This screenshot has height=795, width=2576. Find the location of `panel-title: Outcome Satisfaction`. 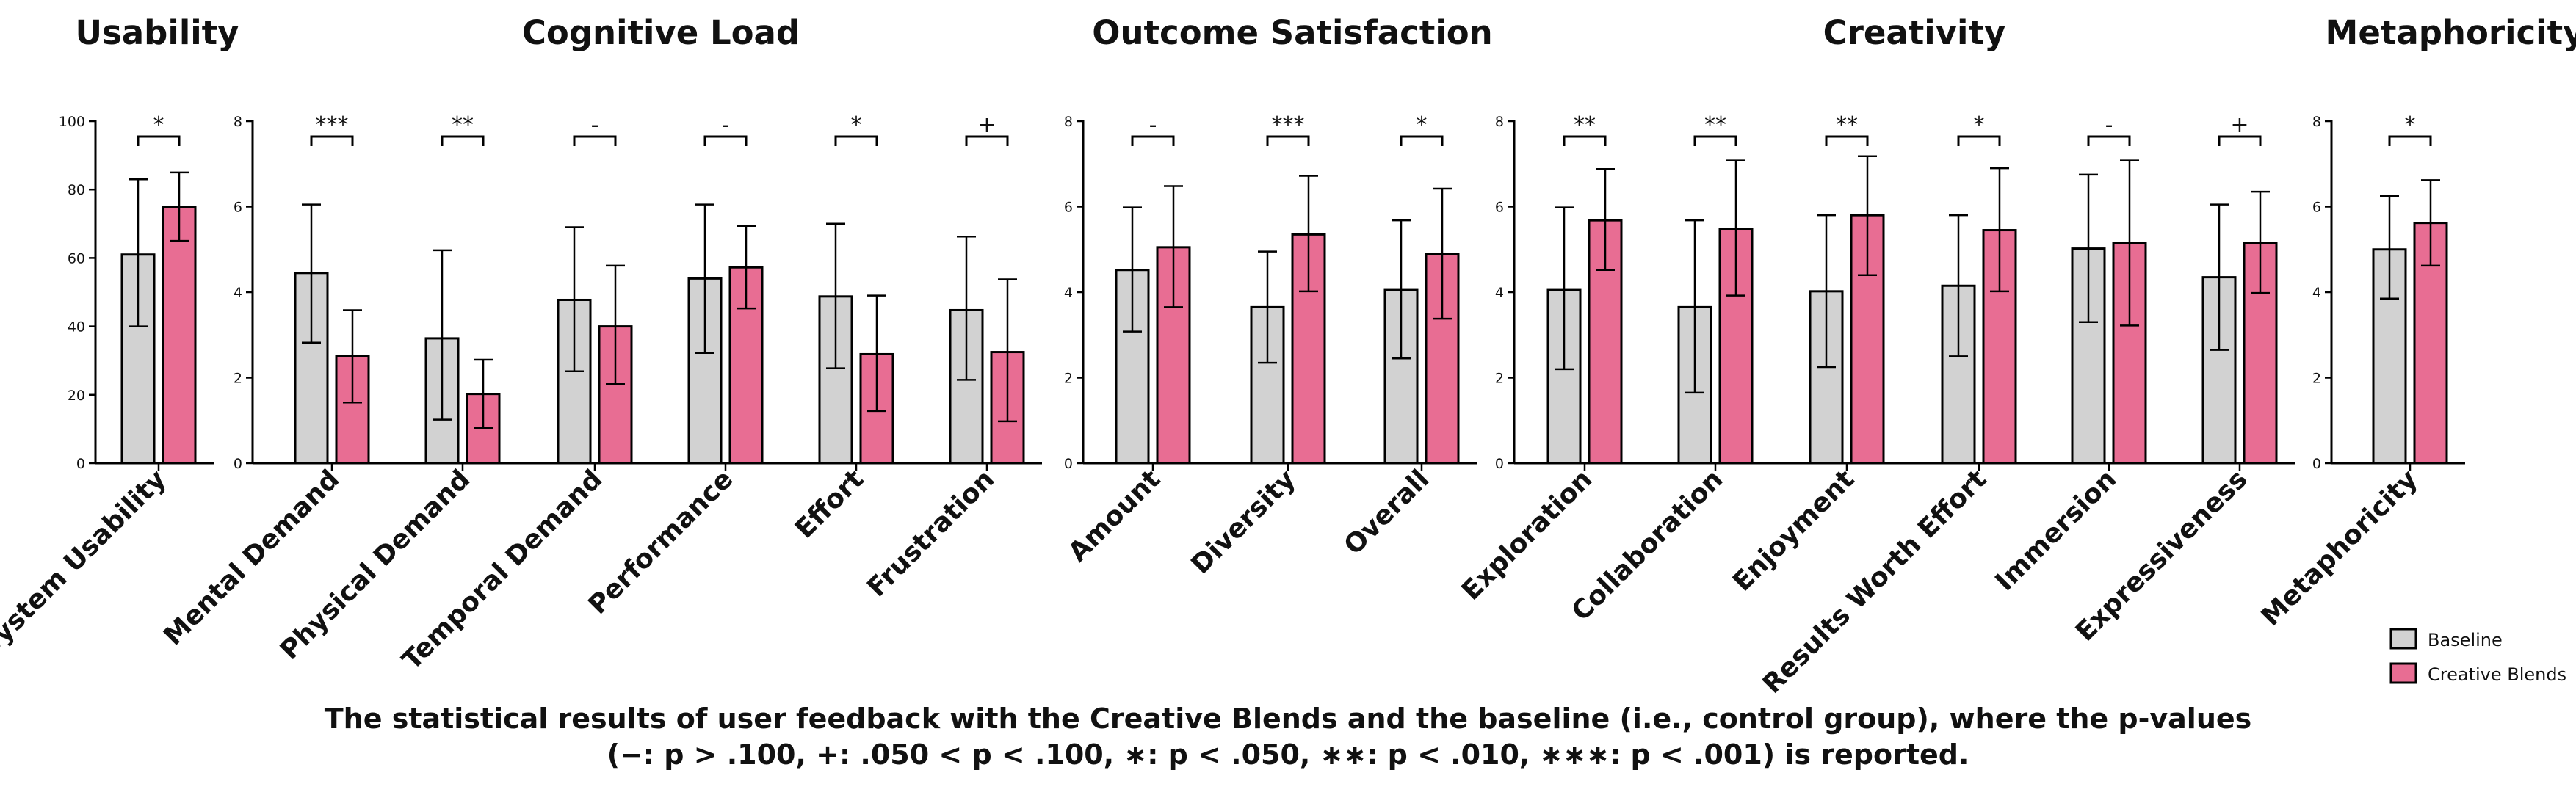

panel-title: Outcome Satisfaction is located at coordinates (1292, 32).